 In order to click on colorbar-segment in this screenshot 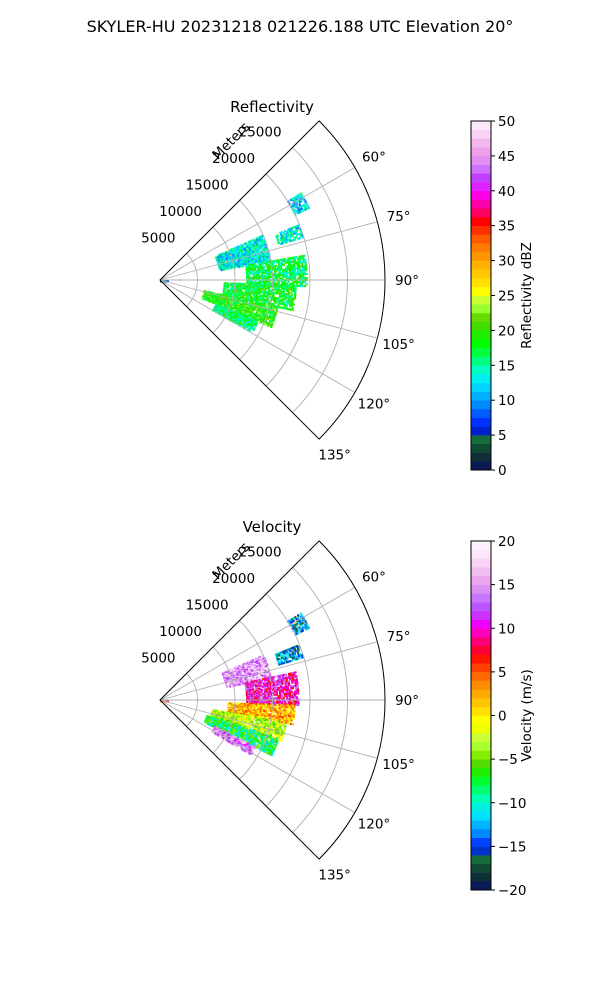, I will do `click(481, 396)`.